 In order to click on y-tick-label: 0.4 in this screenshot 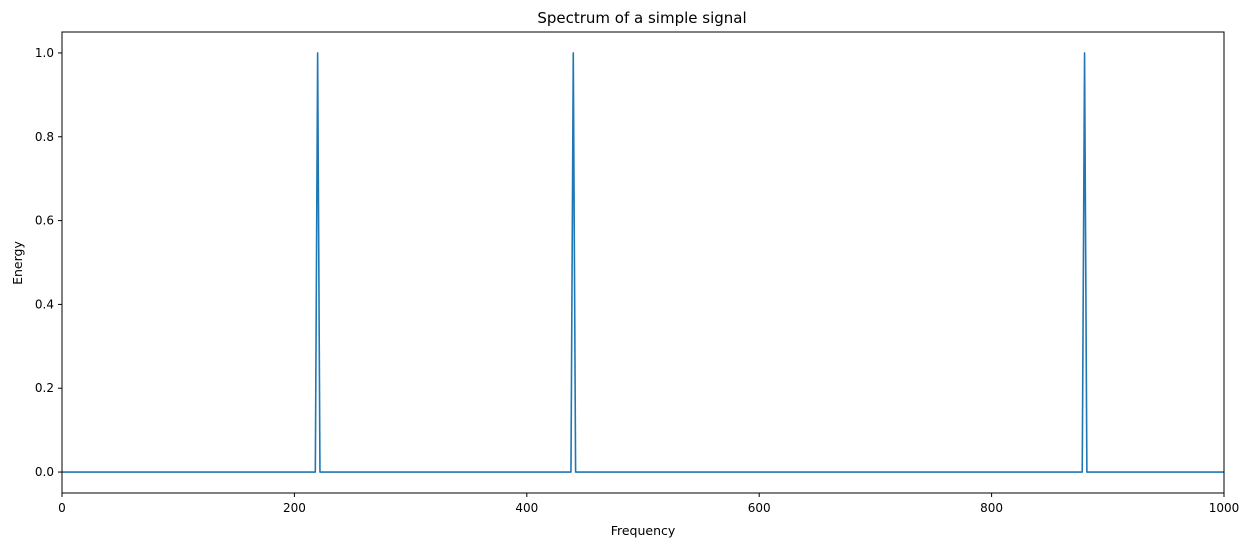, I will do `click(44, 304)`.